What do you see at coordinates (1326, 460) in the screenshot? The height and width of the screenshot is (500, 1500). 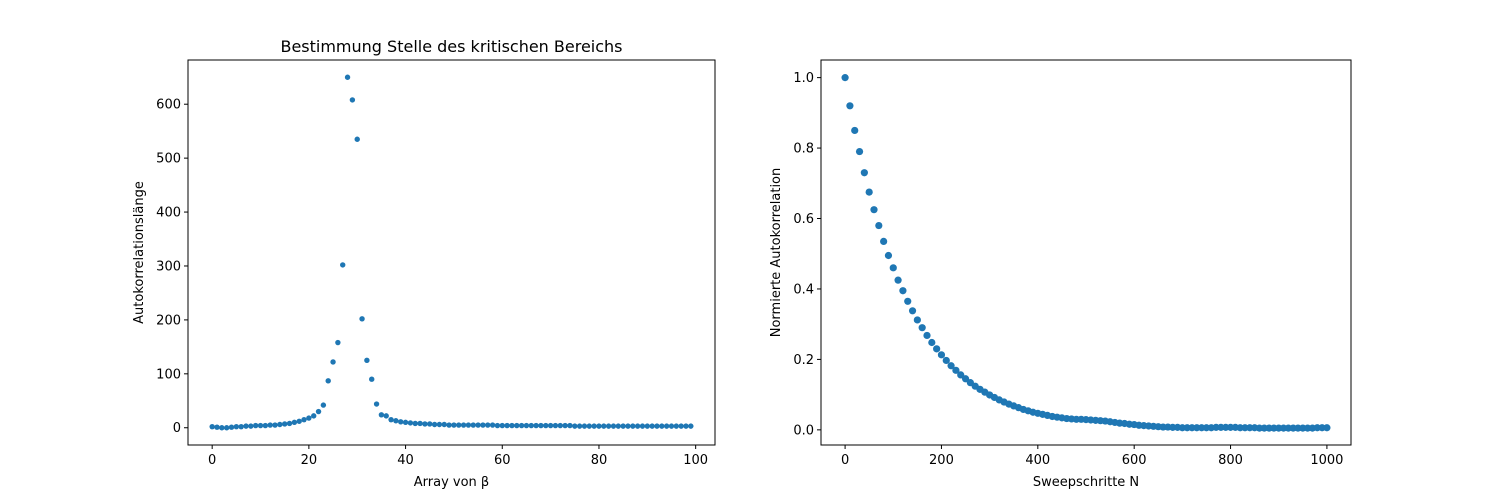 I see `x-tick-label: 1000` at bounding box center [1326, 460].